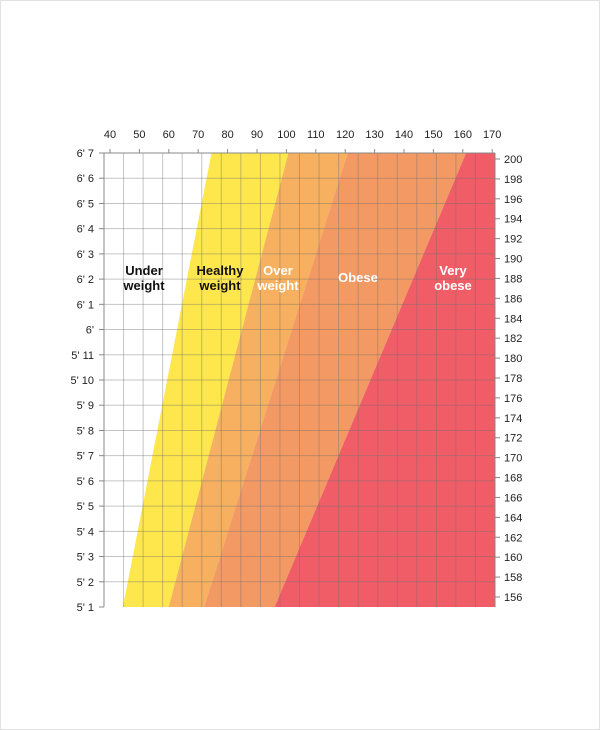 This screenshot has width=600, height=730. What do you see at coordinates (345, 135) in the screenshot?
I see `x-tick-label: 120` at bounding box center [345, 135].